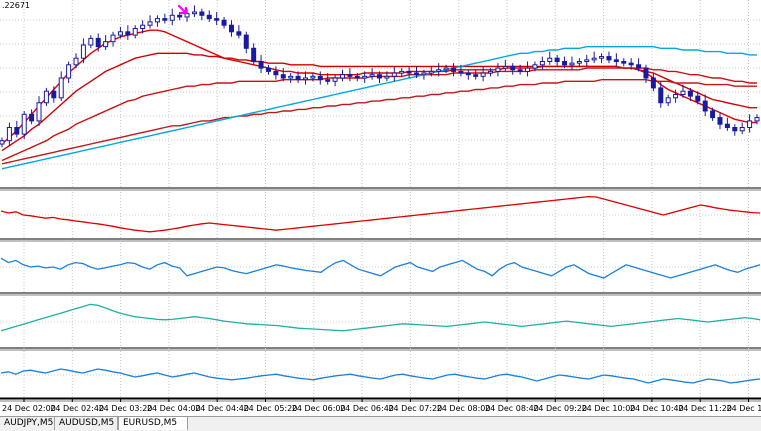 This screenshot has height=431, width=761. What do you see at coordinates (86, 423) in the screenshot?
I see `chart-tab: AUDUSD,M5` at bounding box center [86, 423].